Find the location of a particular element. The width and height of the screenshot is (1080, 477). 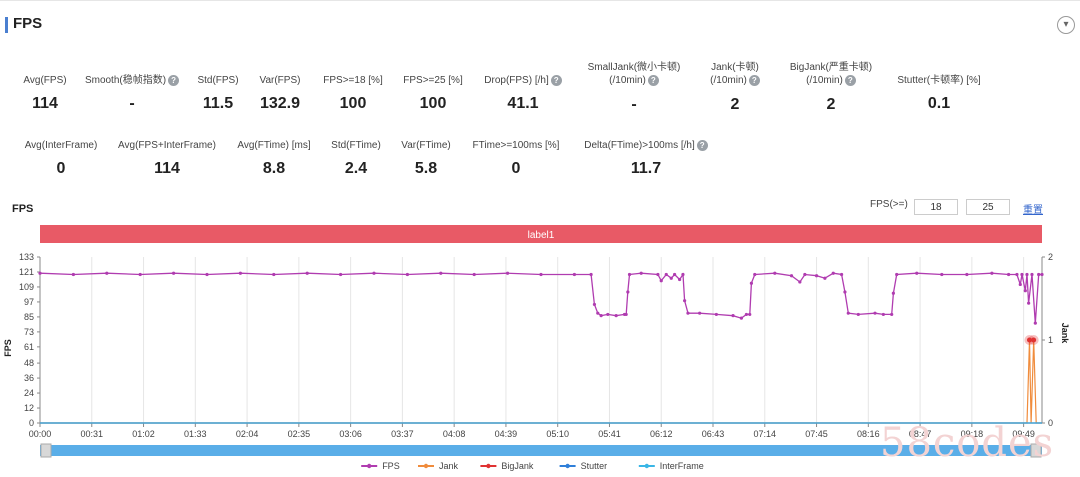

metric-value: 11.7 is located at coordinates (646, 168).